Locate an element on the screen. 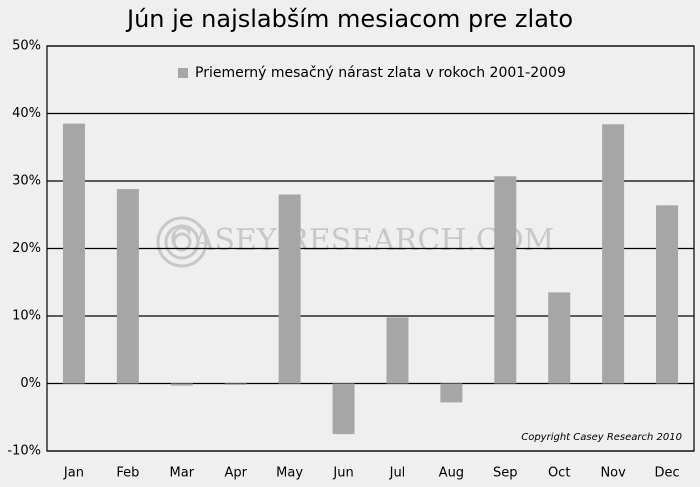  x-tick-label: Jul is located at coordinates (397, 473).